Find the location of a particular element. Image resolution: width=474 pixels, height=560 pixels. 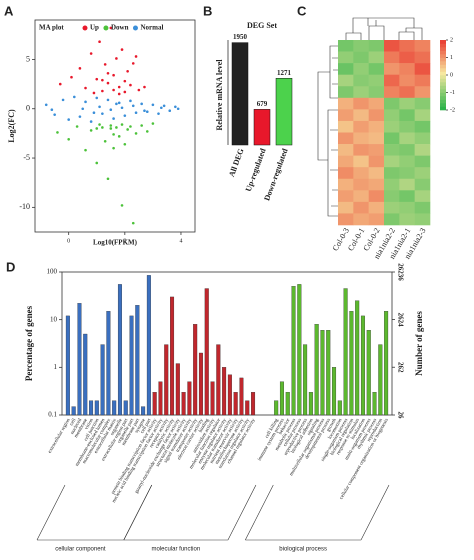

colorbar-label: -1 is located at coordinates (452, 93).